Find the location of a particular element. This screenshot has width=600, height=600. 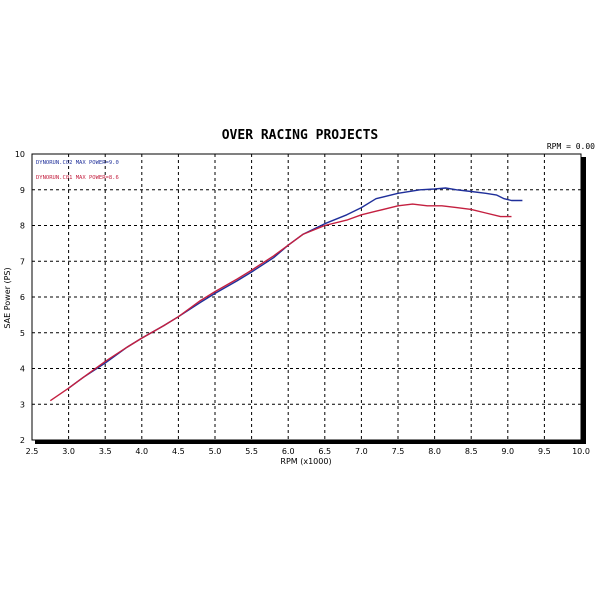

x-tick-label: 6.5 is located at coordinates (324, 451).